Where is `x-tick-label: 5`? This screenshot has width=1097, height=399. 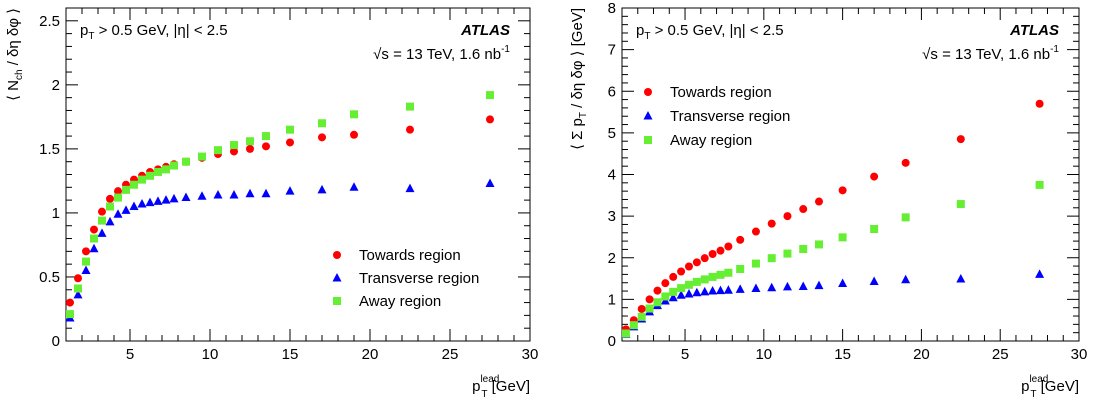
x-tick-label: 5 is located at coordinates (130, 354).